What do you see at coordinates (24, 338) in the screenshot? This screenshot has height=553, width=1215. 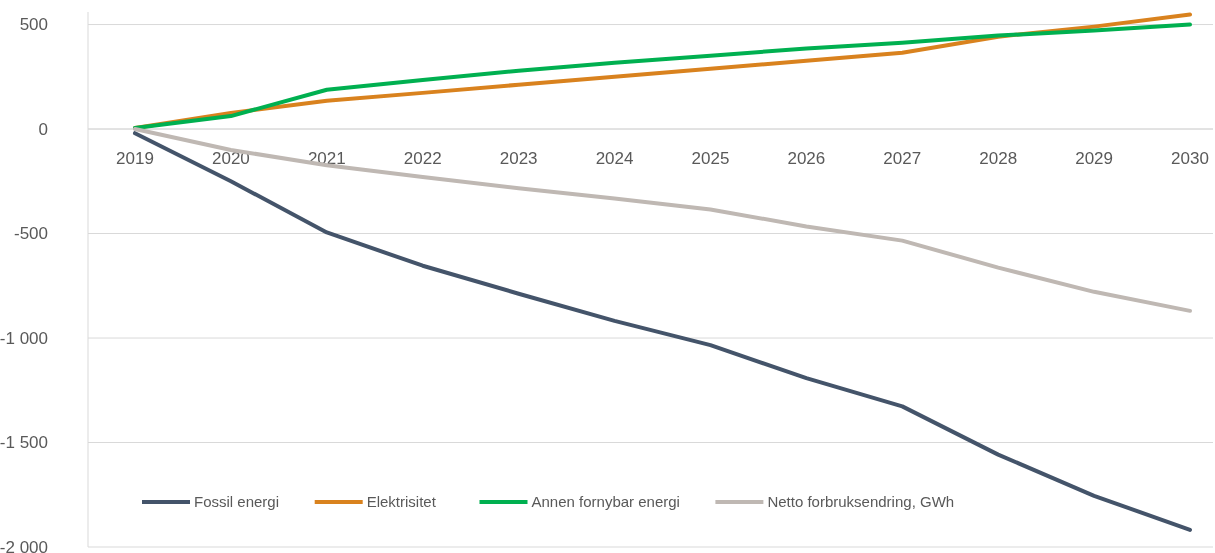 I see `y-tick-label: -1 000` at bounding box center [24, 338].